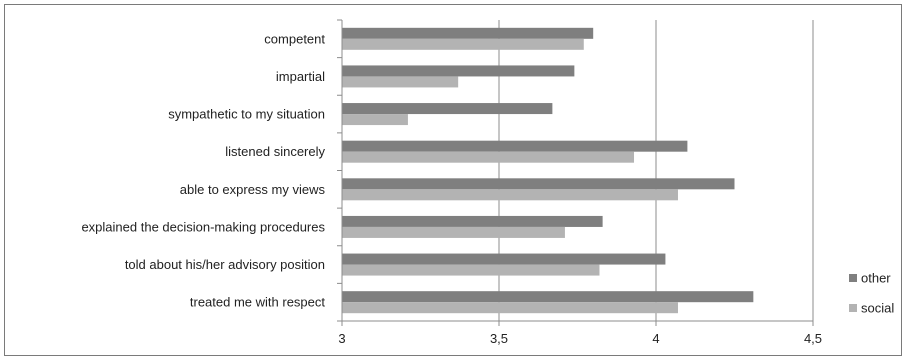  I want to click on category-label: explained the decision-making procedures, so click(203, 226).